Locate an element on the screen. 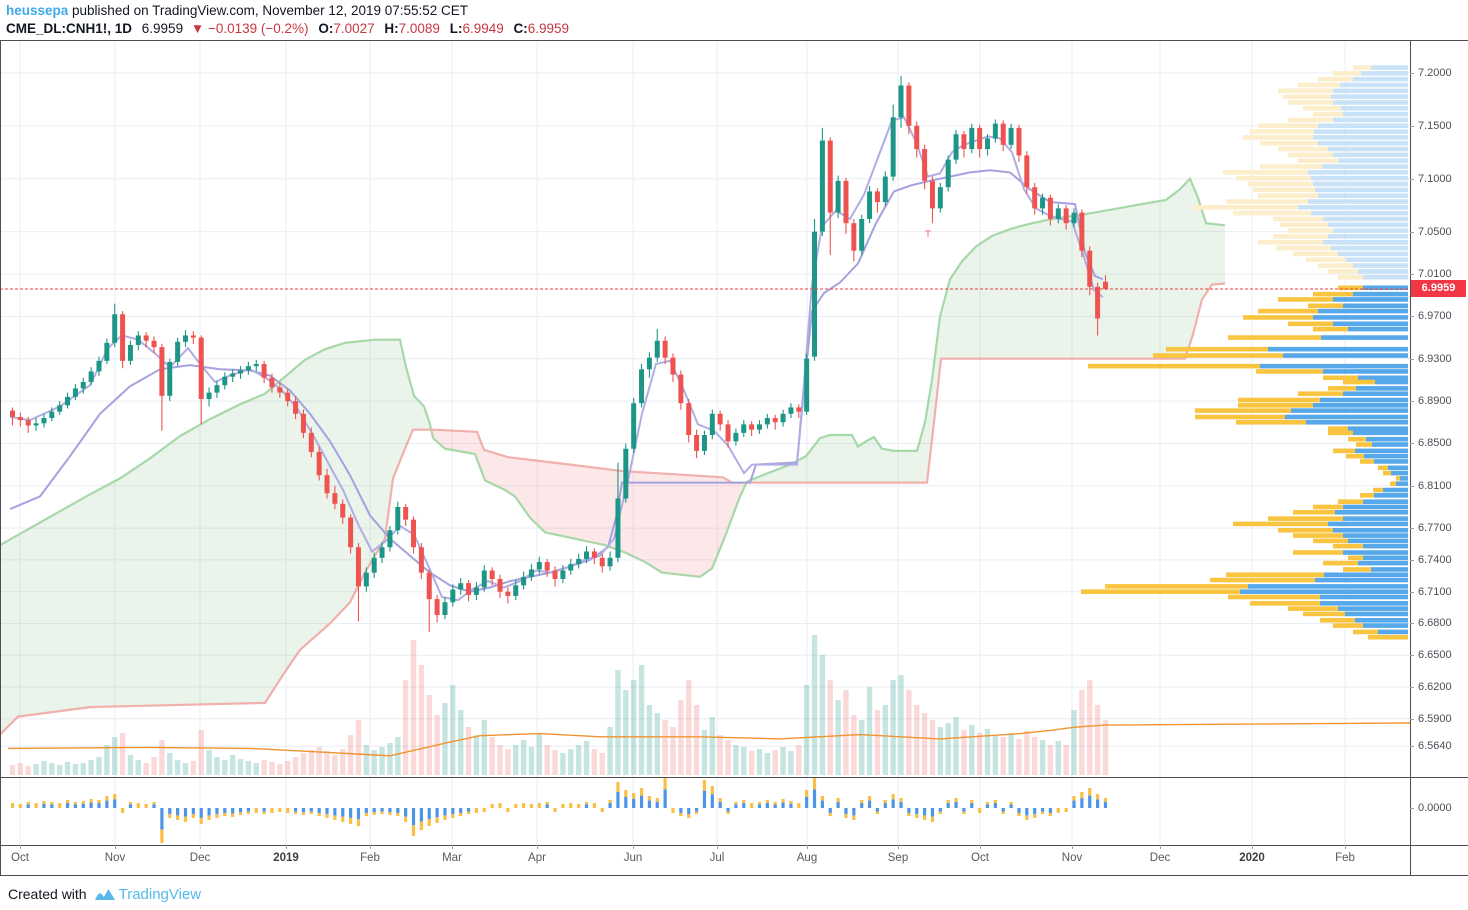 The width and height of the screenshot is (1468, 910). volume-series is located at coordinates (559, 705).